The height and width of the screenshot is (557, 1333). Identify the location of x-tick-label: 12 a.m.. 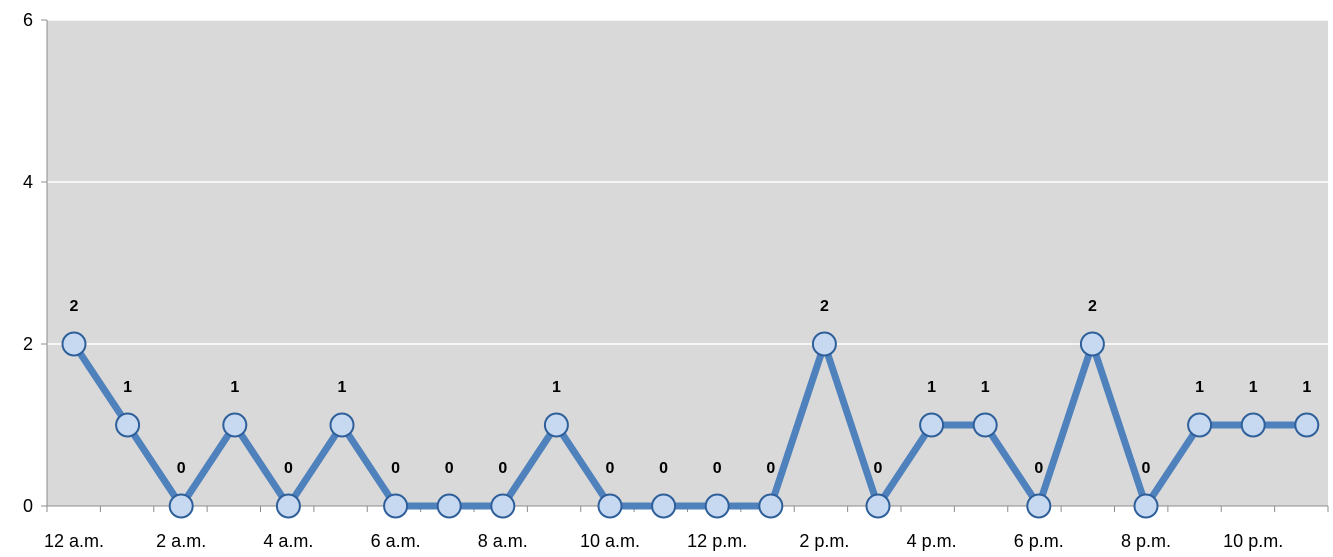
(74, 541).